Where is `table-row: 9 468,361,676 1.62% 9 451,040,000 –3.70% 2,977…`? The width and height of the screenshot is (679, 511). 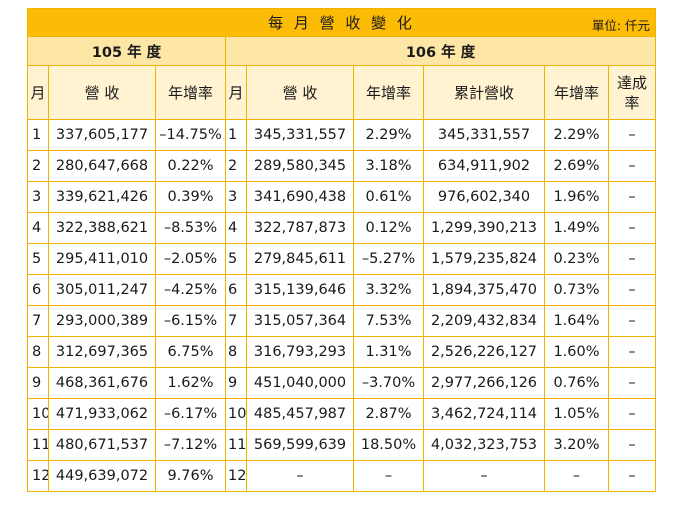
table-row: 9 468,361,676 1.62% 9 451,040,000 –3.70% 2,977… is located at coordinates (342, 383).